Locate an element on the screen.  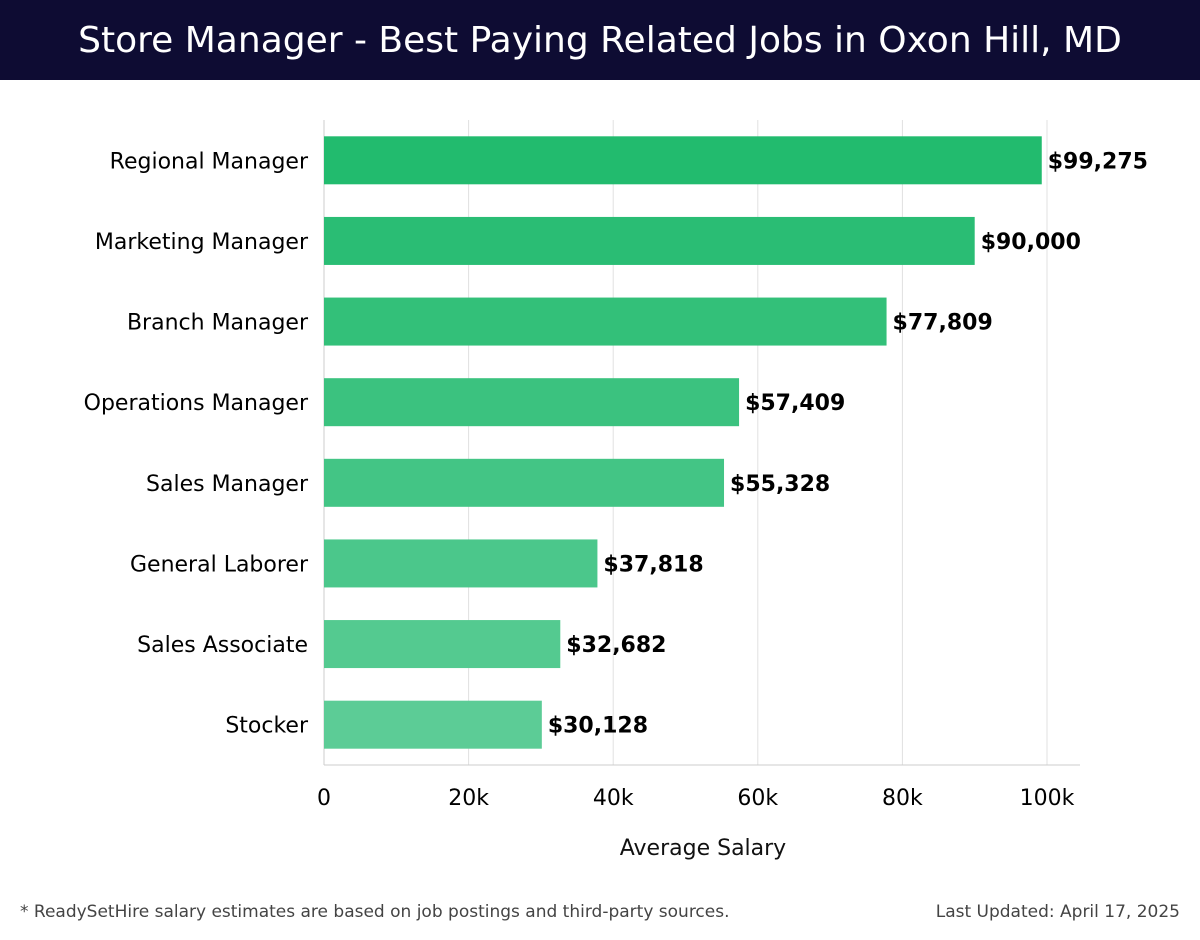
category-label: Regional Manager is located at coordinates (209, 161).